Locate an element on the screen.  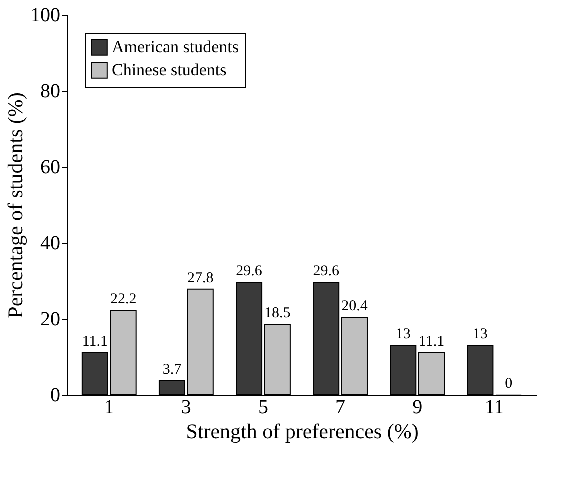
data-label: 0 is located at coordinates (509, 384).